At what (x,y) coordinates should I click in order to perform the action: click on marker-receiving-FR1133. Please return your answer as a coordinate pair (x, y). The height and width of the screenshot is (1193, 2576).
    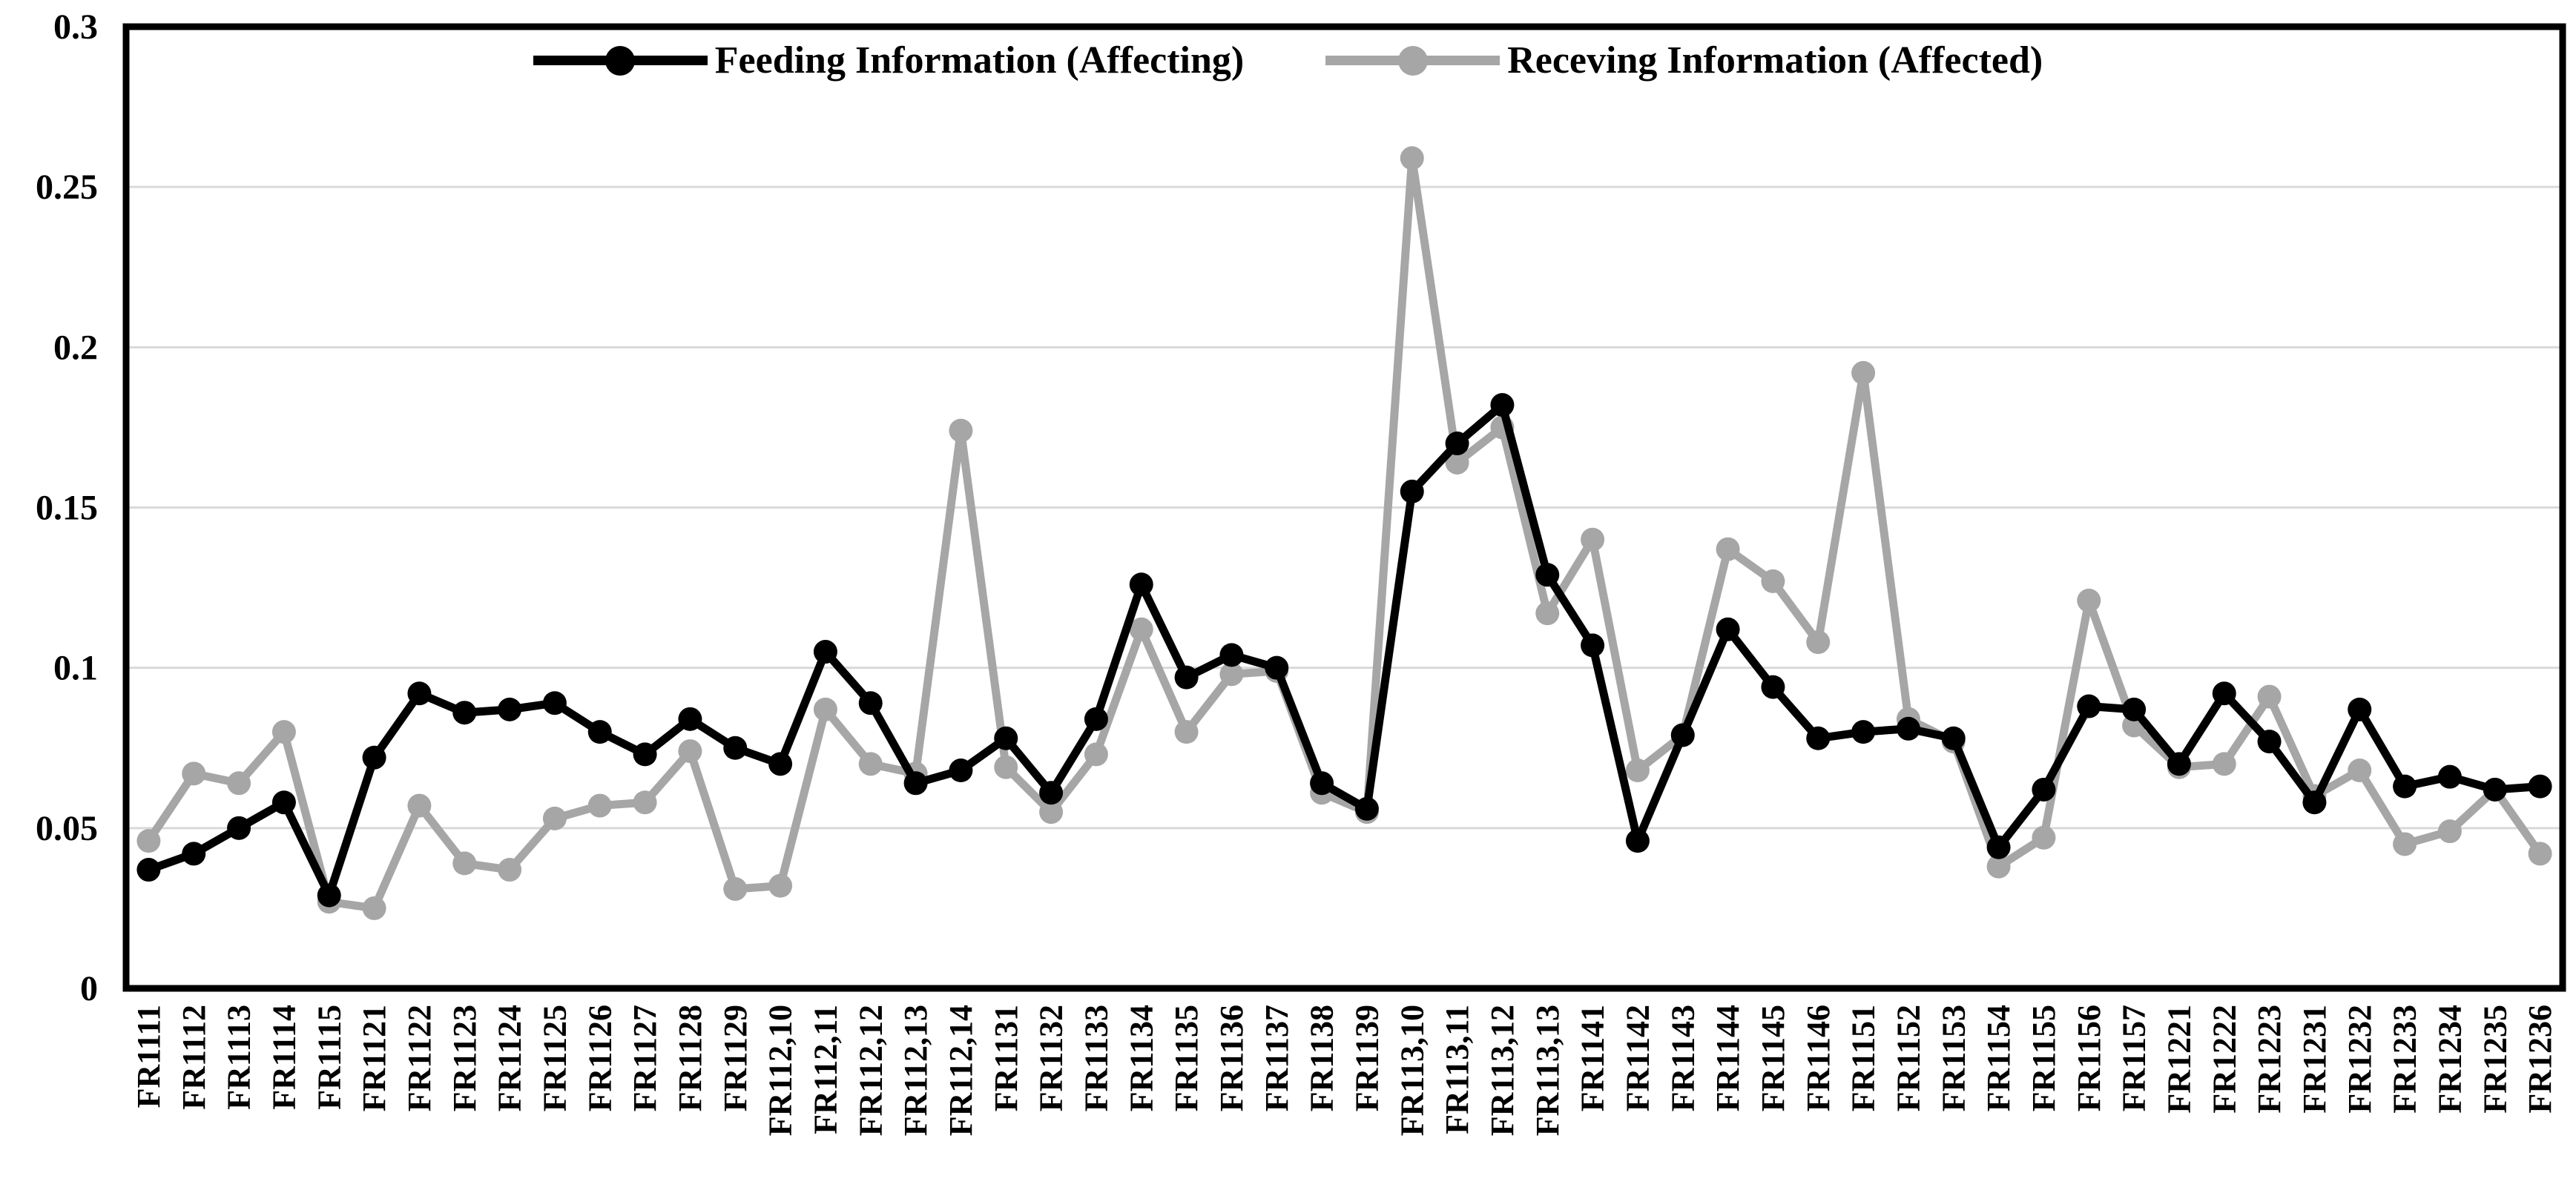
    Looking at the image, I should click on (1096, 755).